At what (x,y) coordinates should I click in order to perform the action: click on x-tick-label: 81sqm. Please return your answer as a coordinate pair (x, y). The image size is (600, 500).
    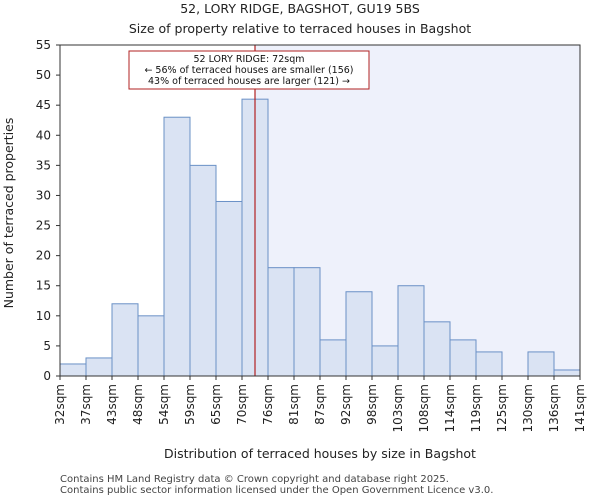
    Looking at the image, I should click on (294, 404).